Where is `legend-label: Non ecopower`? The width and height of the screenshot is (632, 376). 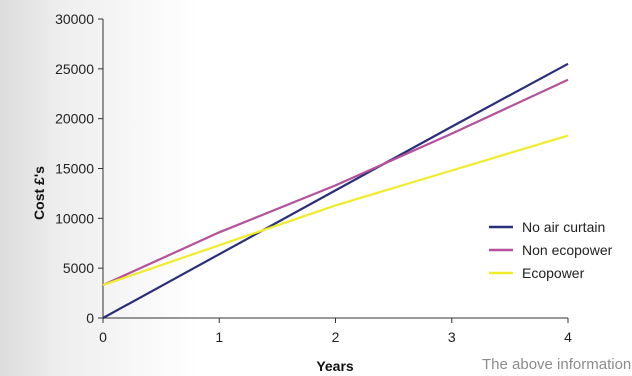
legend-label: Non ecopower is located at coordinates (567, 250).